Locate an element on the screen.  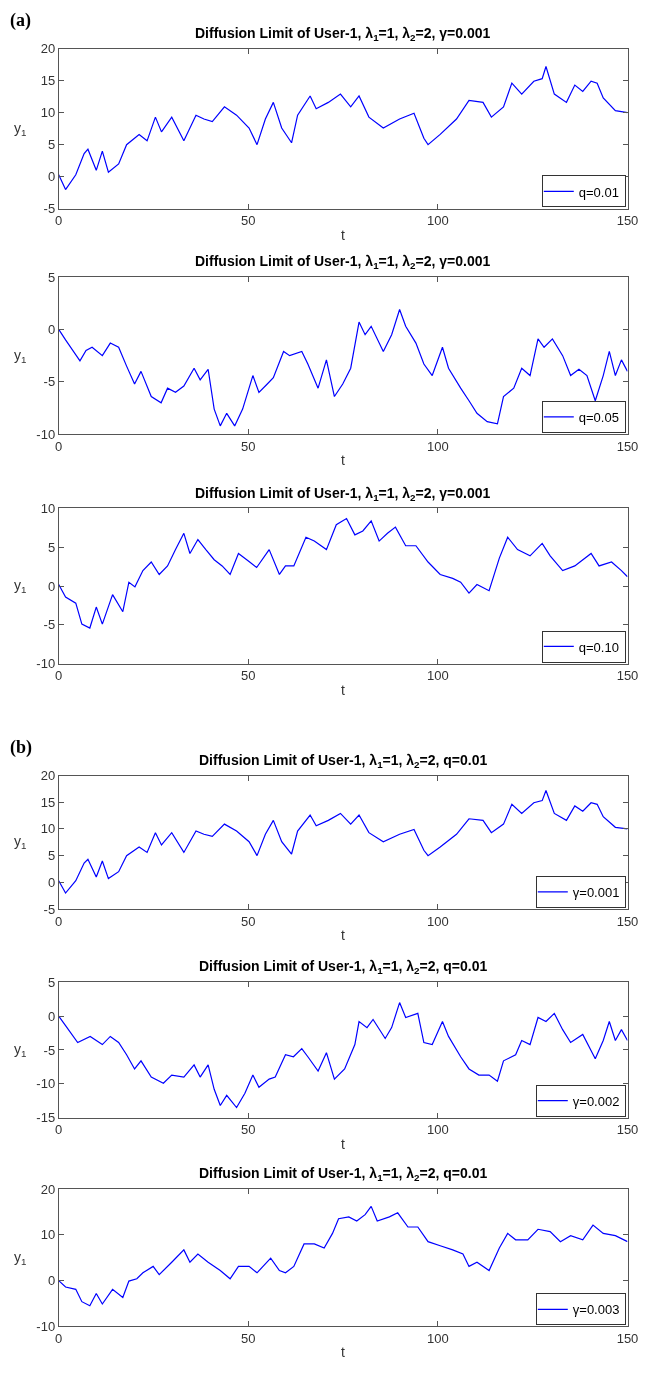
text: (a) is located at coordinates (20, 20).